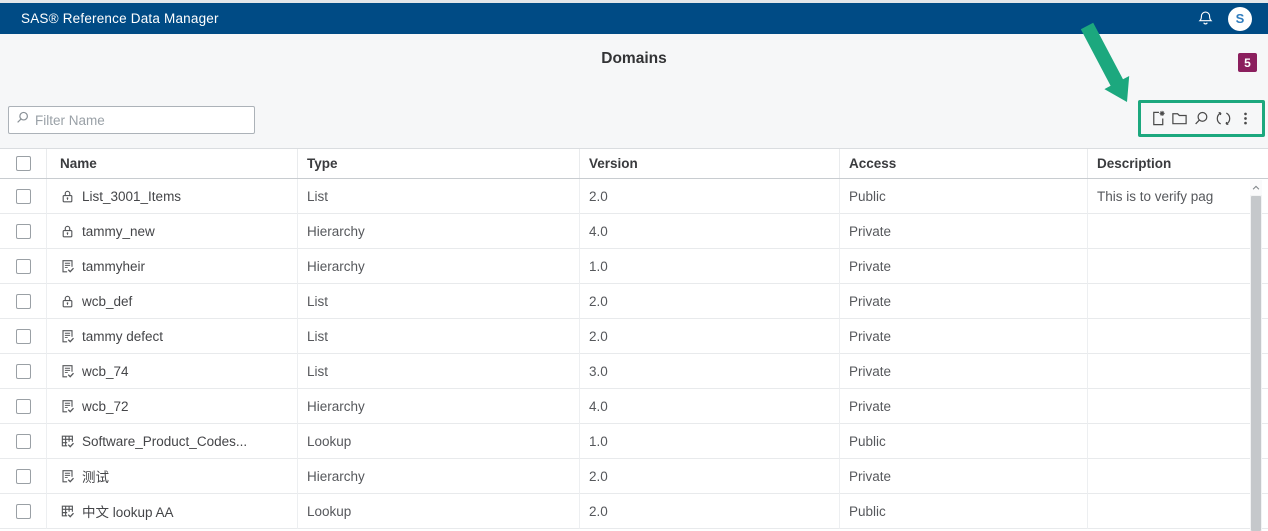 The height and width of the screenshot is (531, 1268). Describe the element at coordinates (1256, 363) in the screenshot. I see `scrollbar-thumb` at that location.